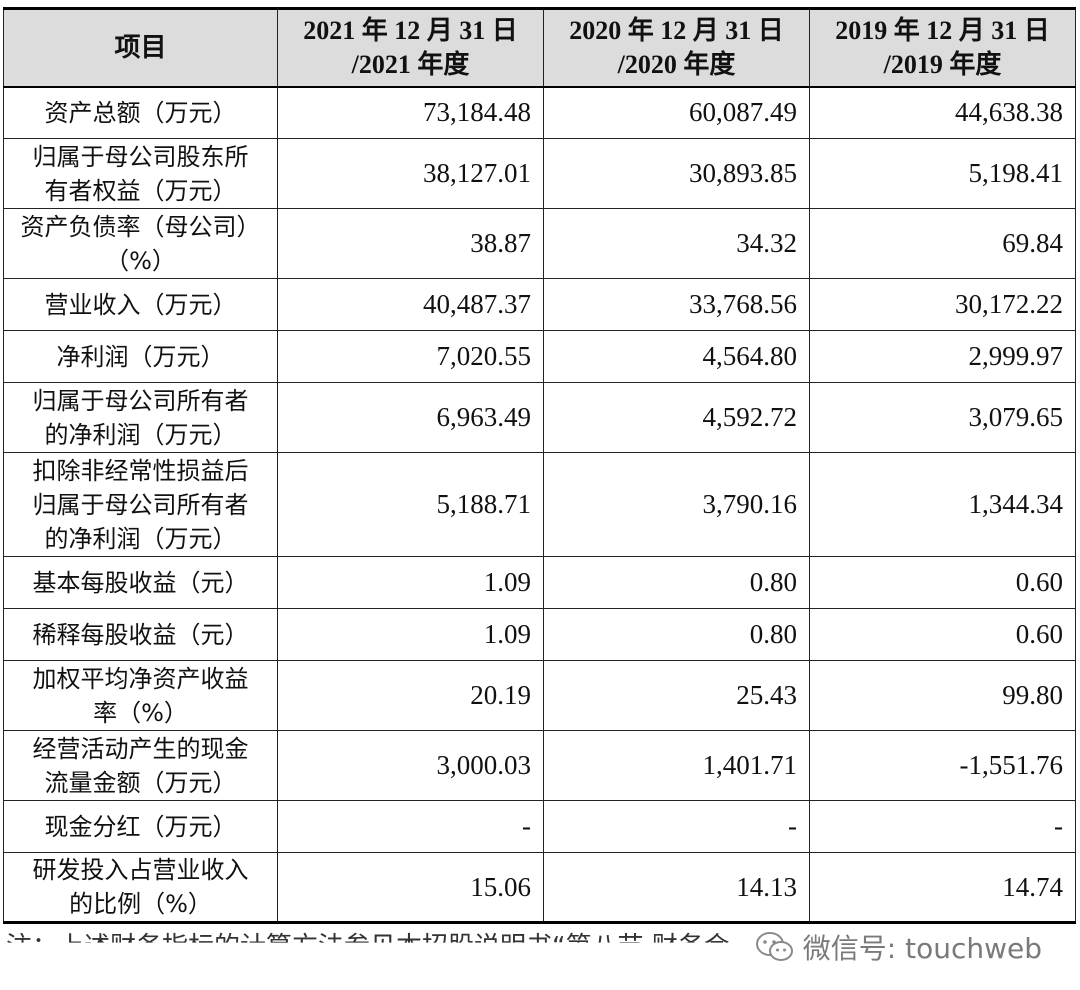 Image resolution: width=1080 pixels, height=990 pixels. I want to click on cell-2021: 73,184.48, so click(410, 112).